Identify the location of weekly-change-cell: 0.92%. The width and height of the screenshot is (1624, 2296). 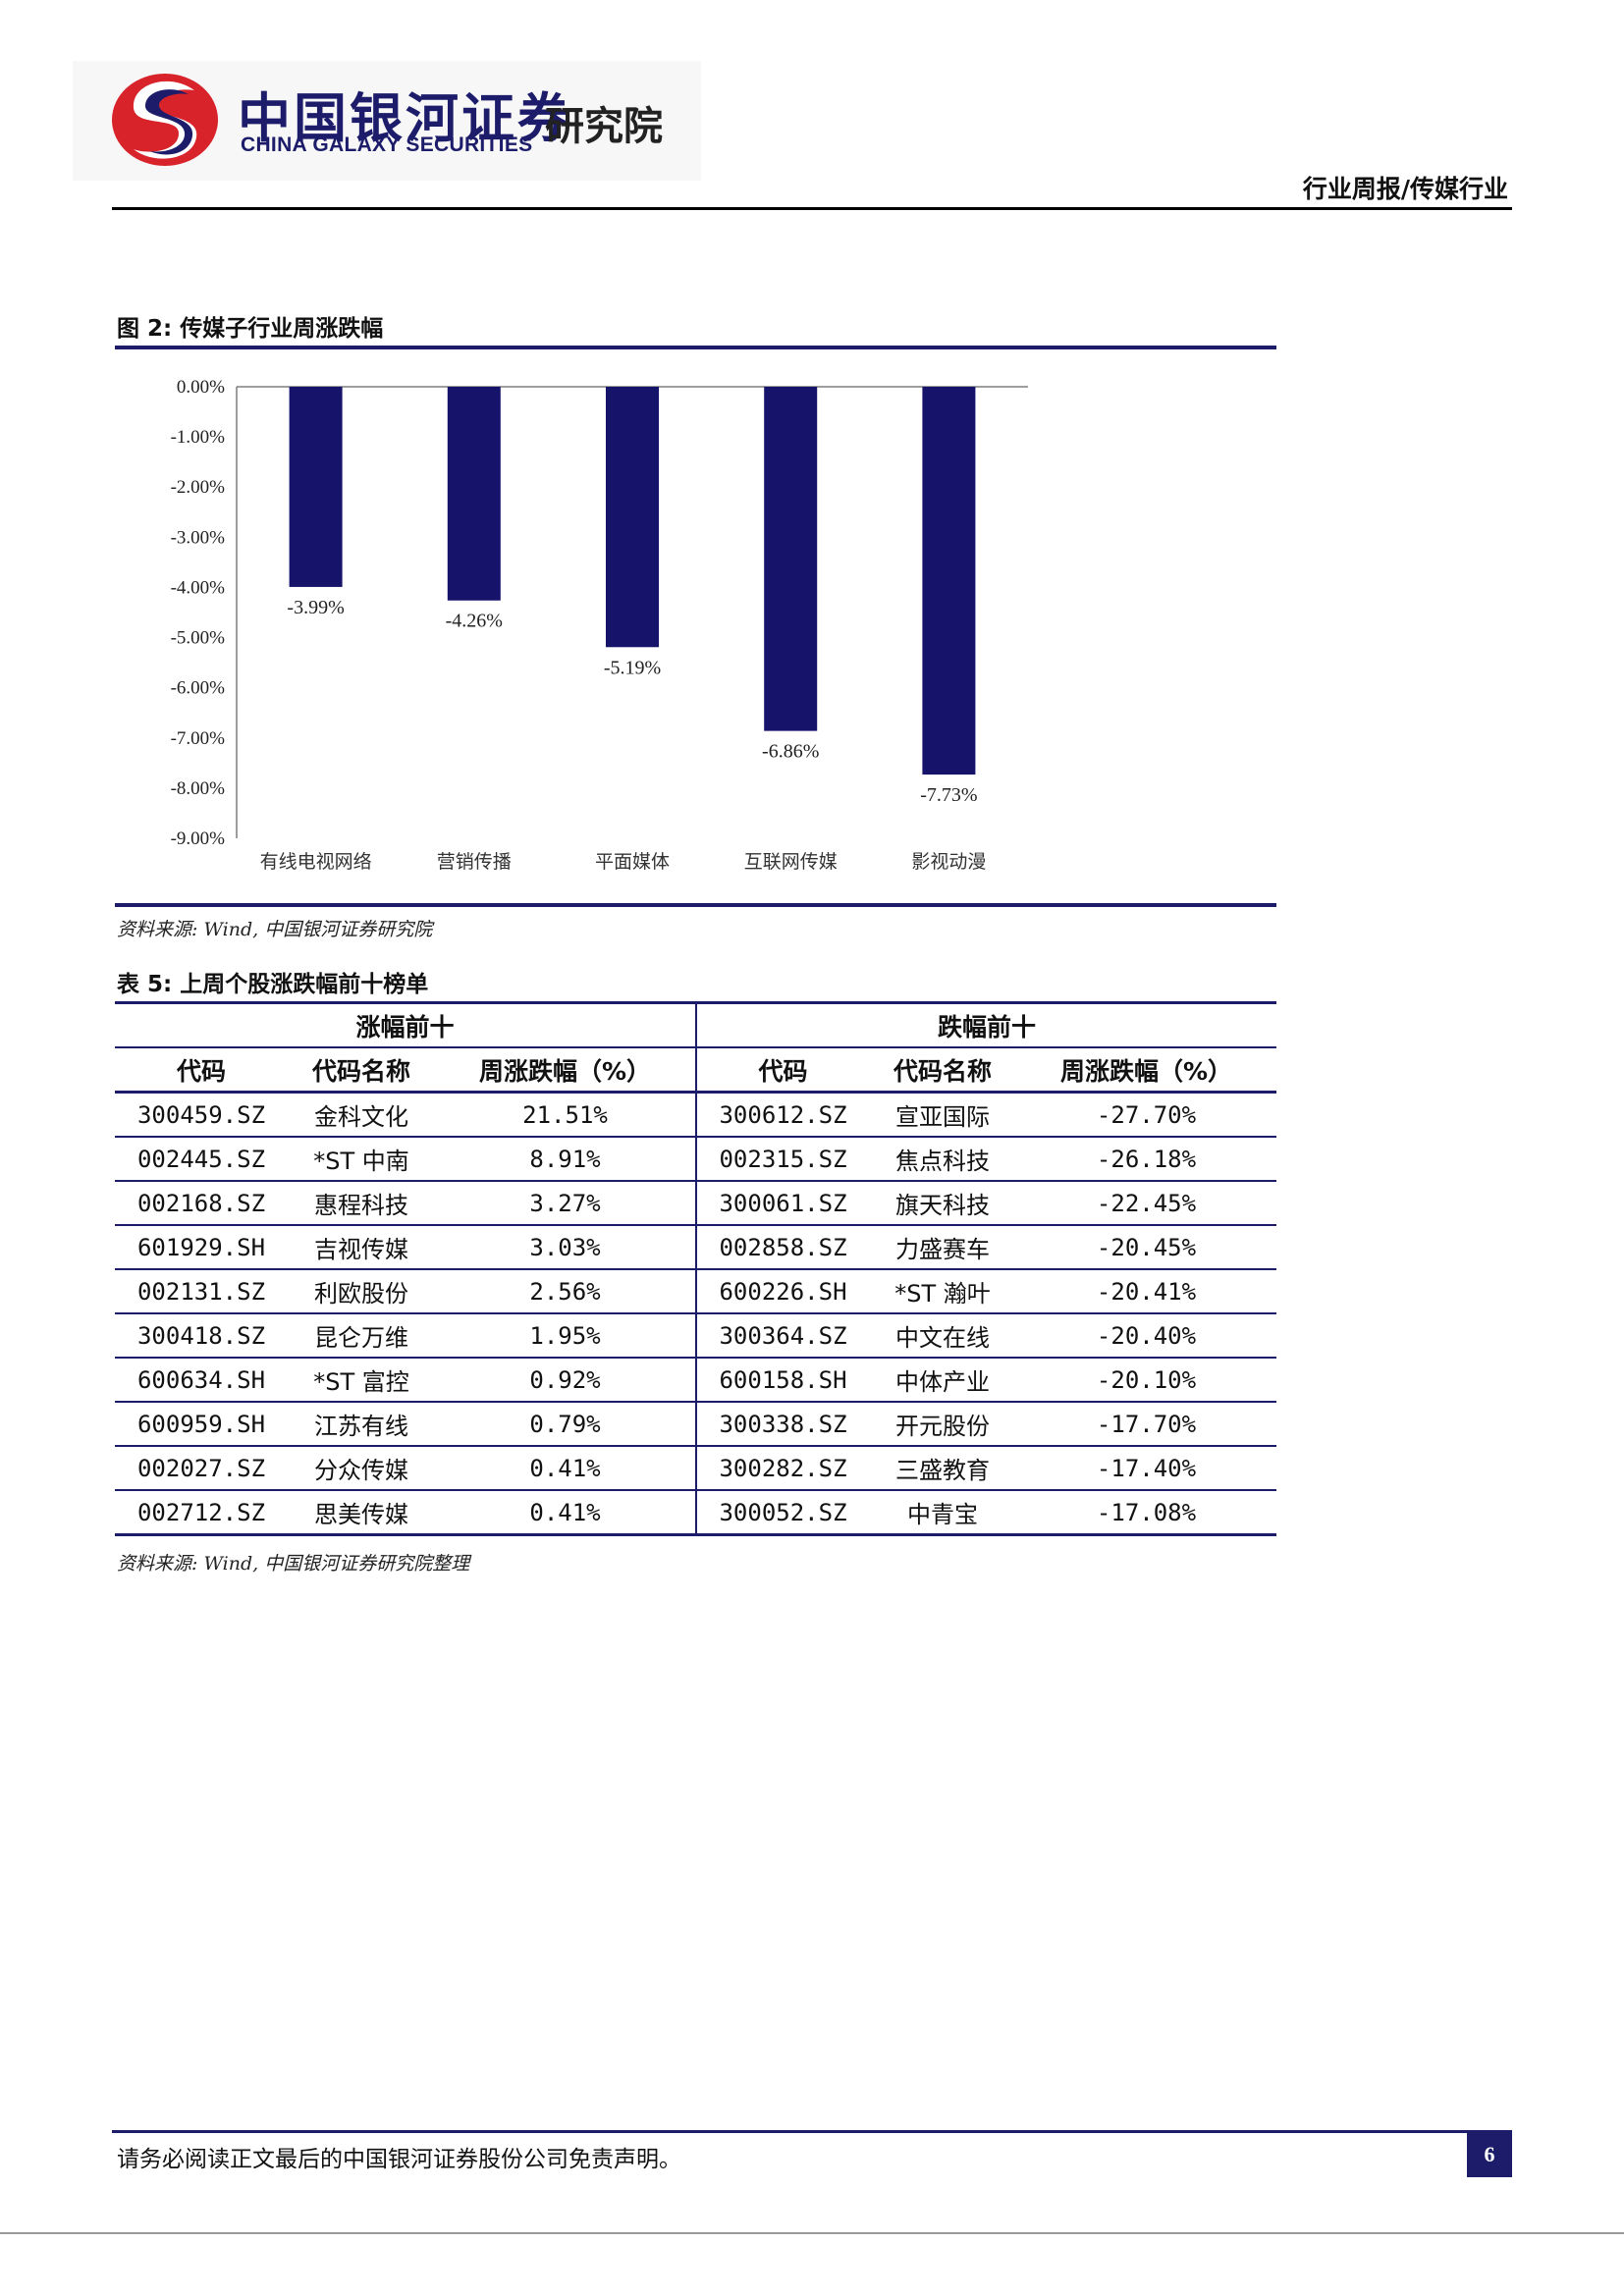
(566, 1380).